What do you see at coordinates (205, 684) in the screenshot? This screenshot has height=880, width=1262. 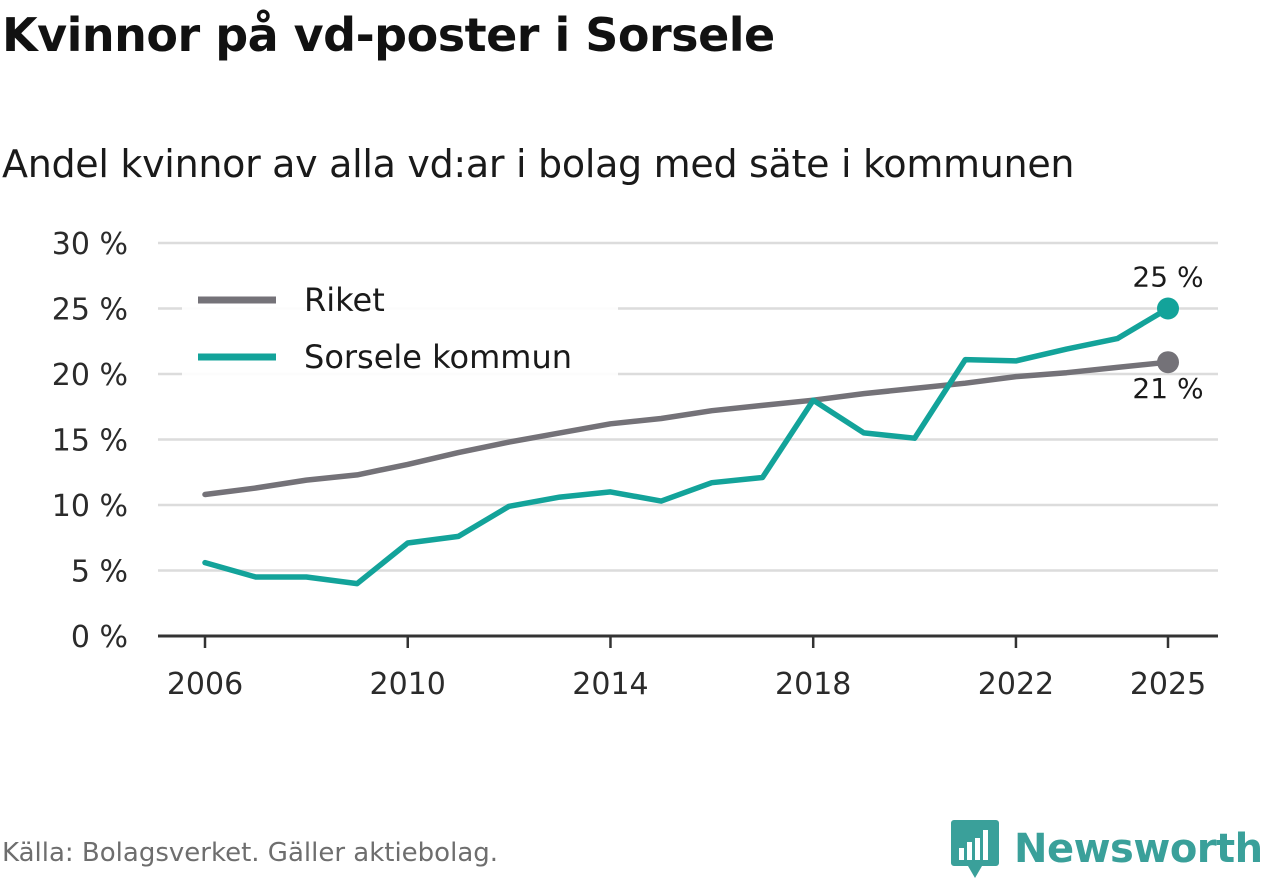 I see `x-tick-label-2006: 2006` at bounding box center [205, 684].